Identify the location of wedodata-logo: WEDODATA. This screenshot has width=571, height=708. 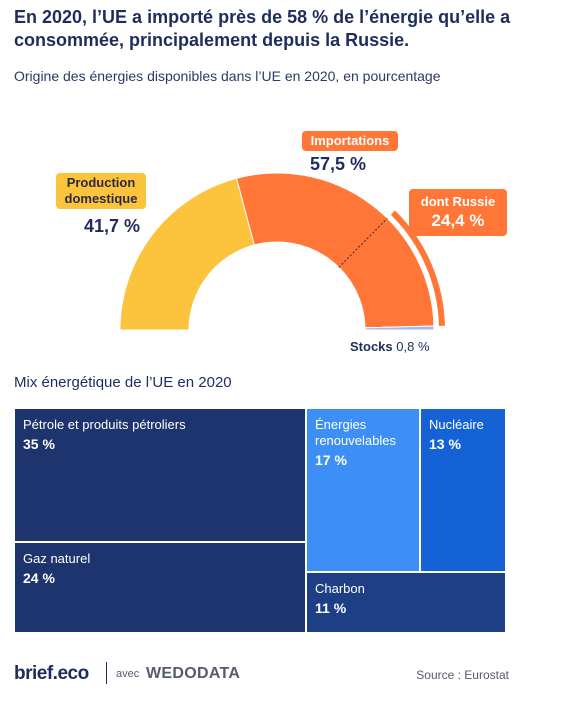
(193, 673).